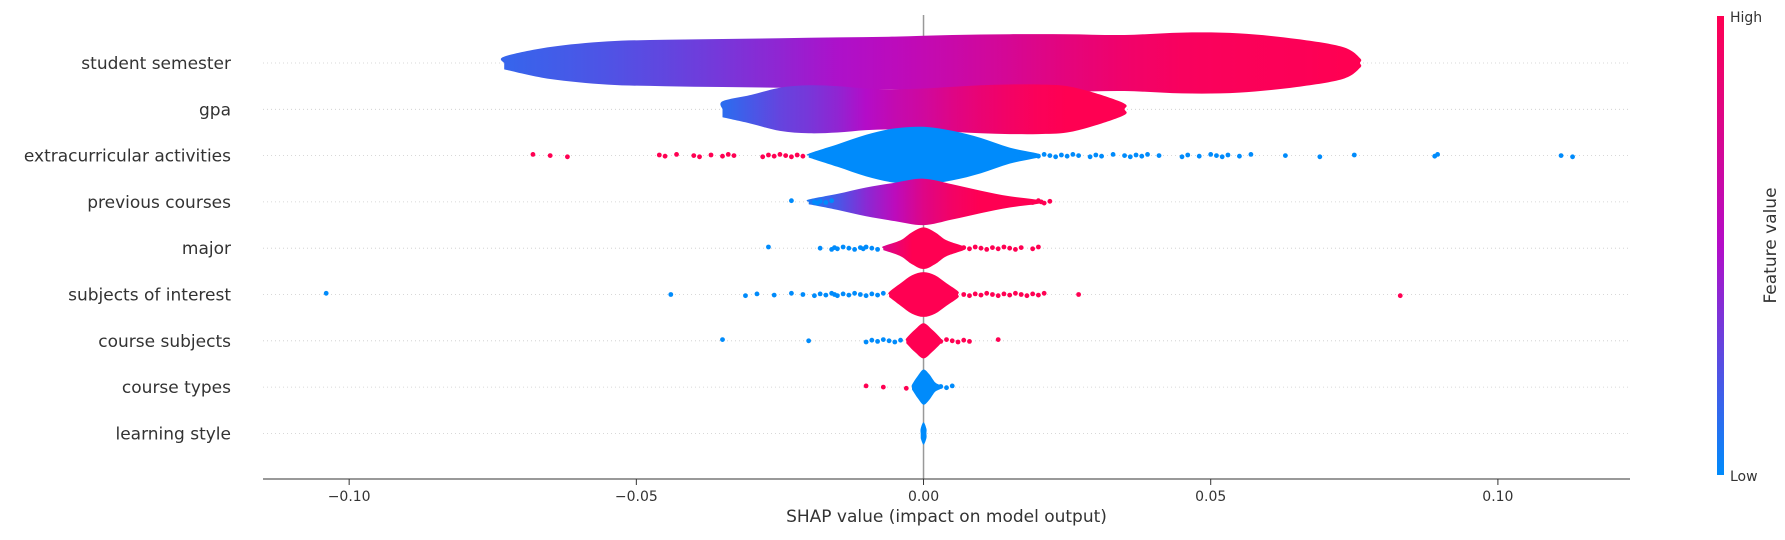 The width and height of the screenshot is (1785, 540). Describe the element at coordinates (176, 388) in the screenshot. I see `feature-label: course types` at that location.